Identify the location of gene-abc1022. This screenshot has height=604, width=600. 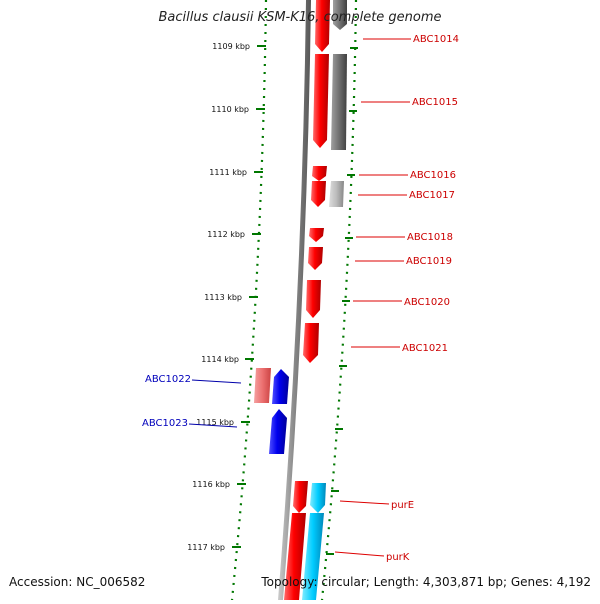
(280, 386).